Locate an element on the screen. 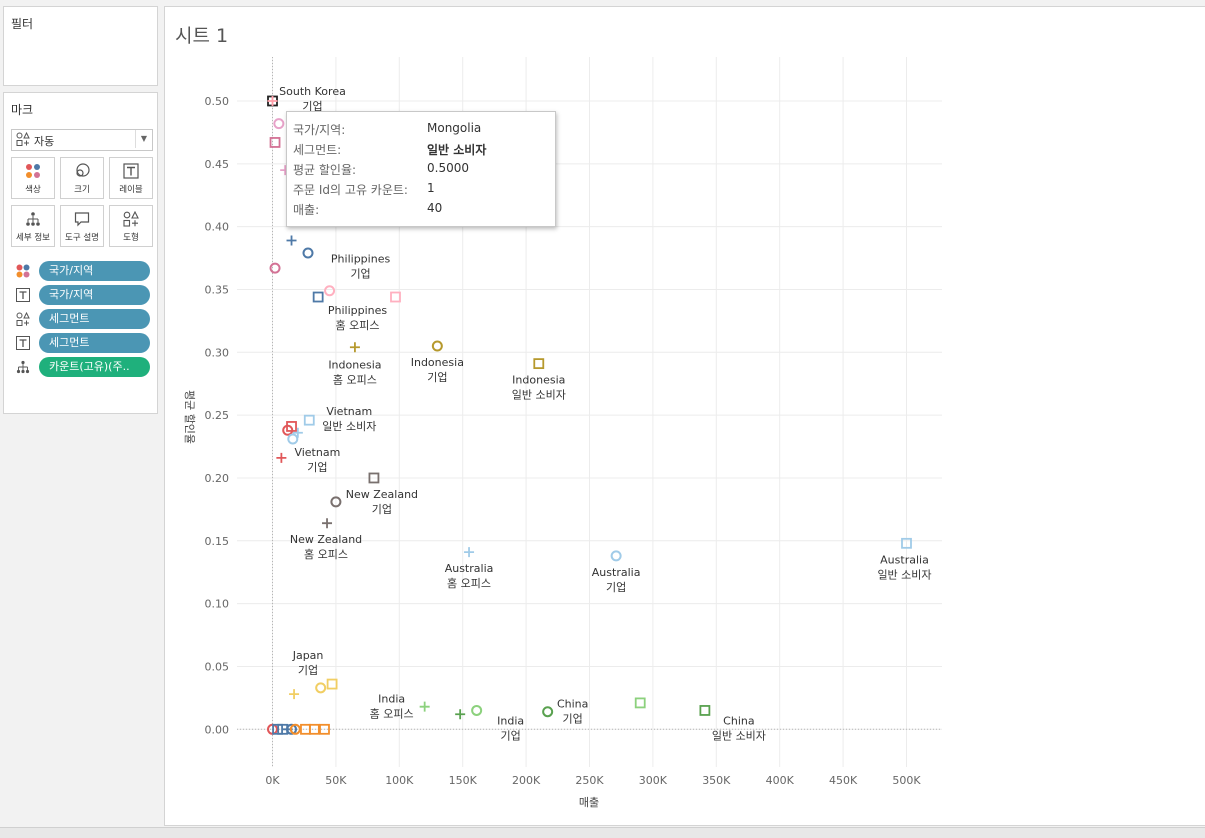 This screenshot has height=838, width=1205. bottom-tab-bar is located at coordinates (602, 832).